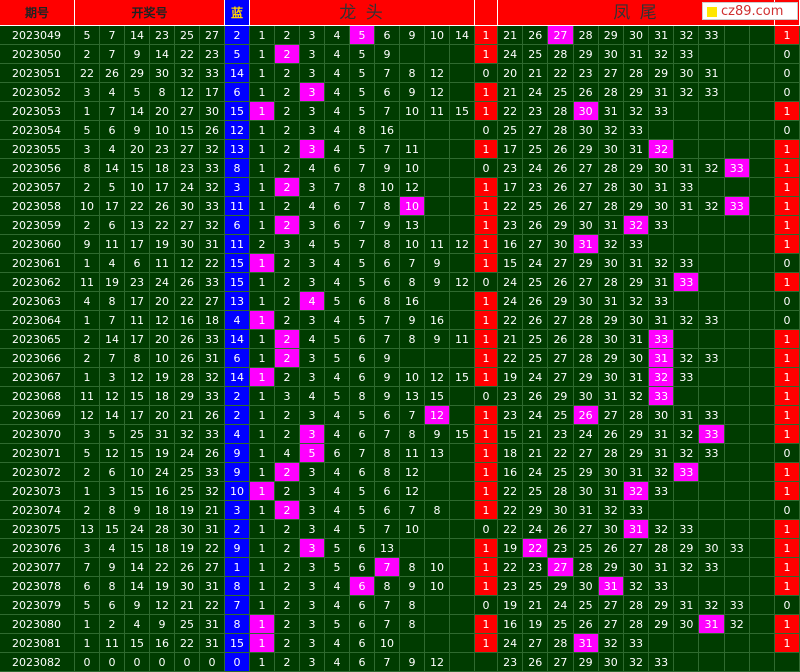 This screenshot has width=800, height=672. Describe the element at coordinates (87, 54) in the screenshot. I see `draw-number: 2` at that location.